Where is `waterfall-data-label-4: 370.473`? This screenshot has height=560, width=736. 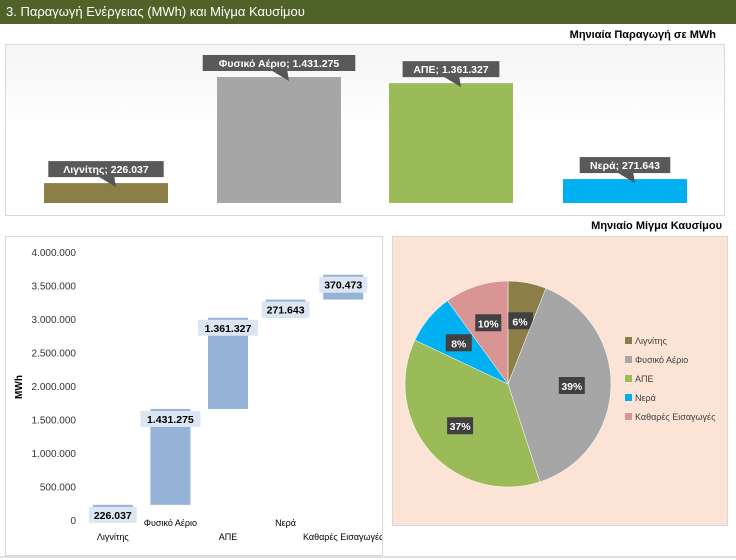
waterfall-data-label-4: 370.473 is located at coordinates (343, 286).